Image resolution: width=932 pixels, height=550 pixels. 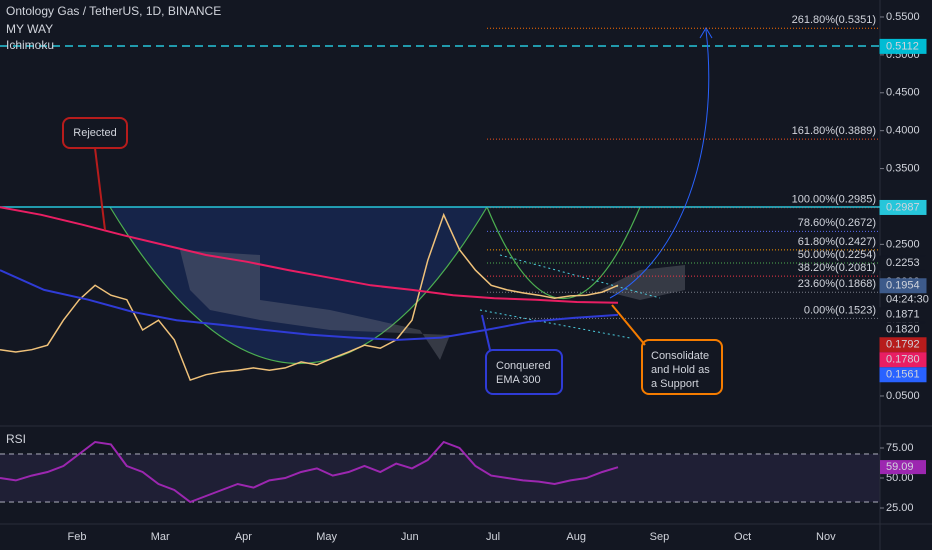 I want to click on indicator: Ichimoku, so click(x=30, y=45).